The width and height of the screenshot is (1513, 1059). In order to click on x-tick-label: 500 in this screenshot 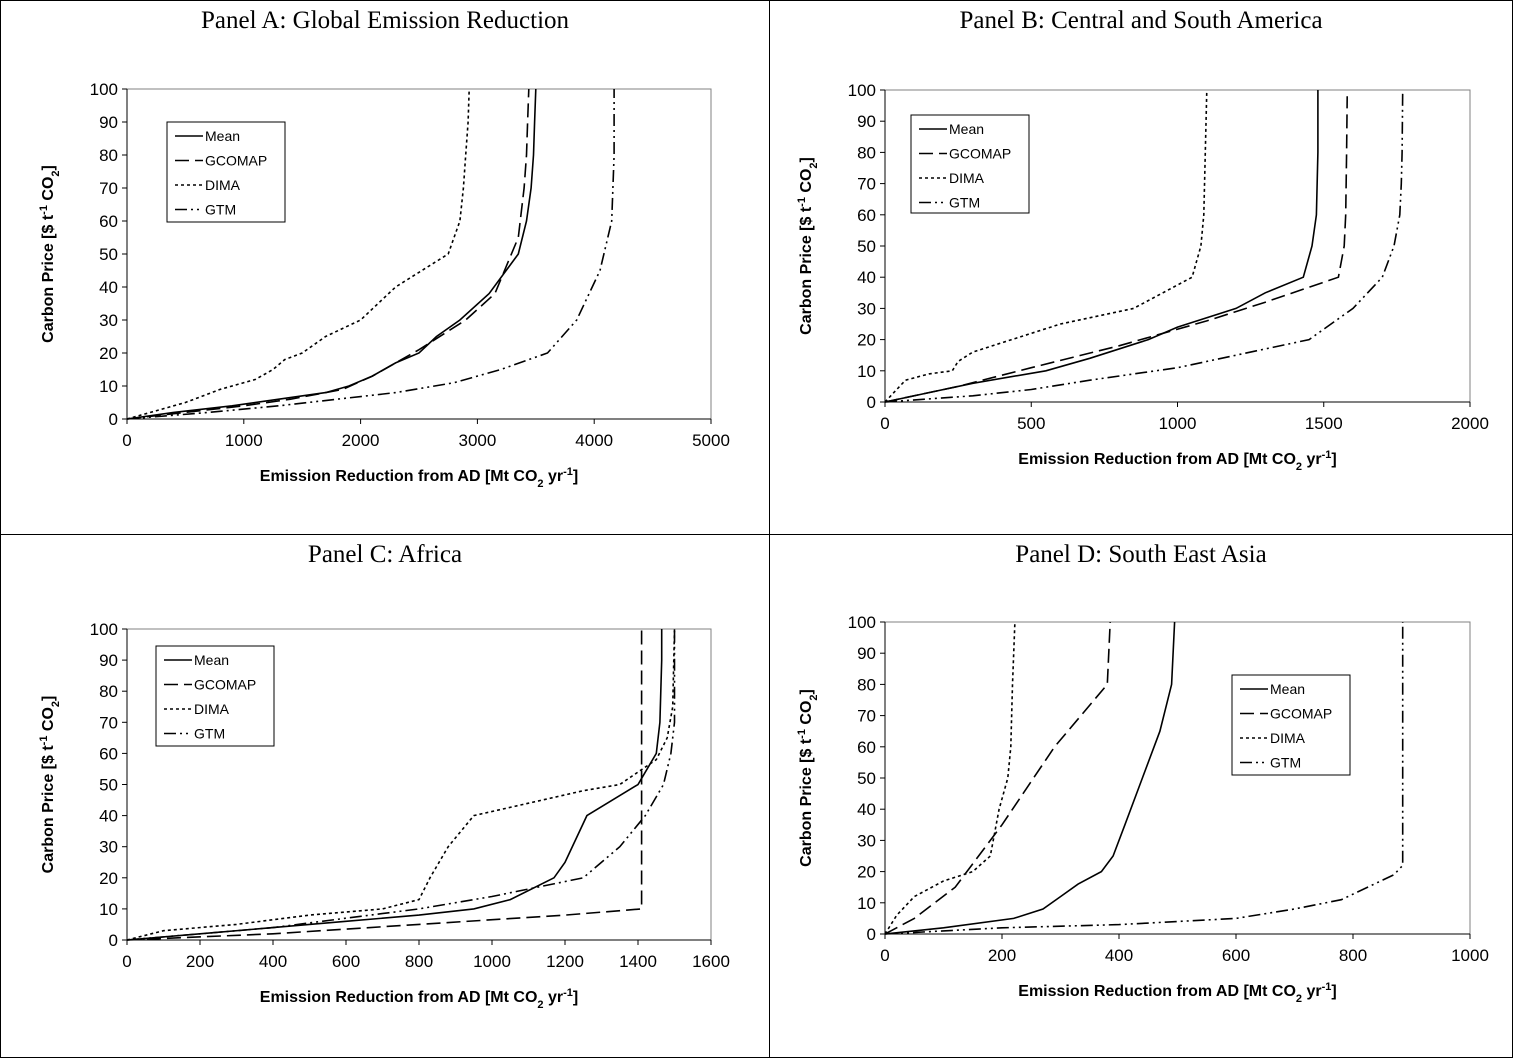, I will do `click(1031, 423)`.